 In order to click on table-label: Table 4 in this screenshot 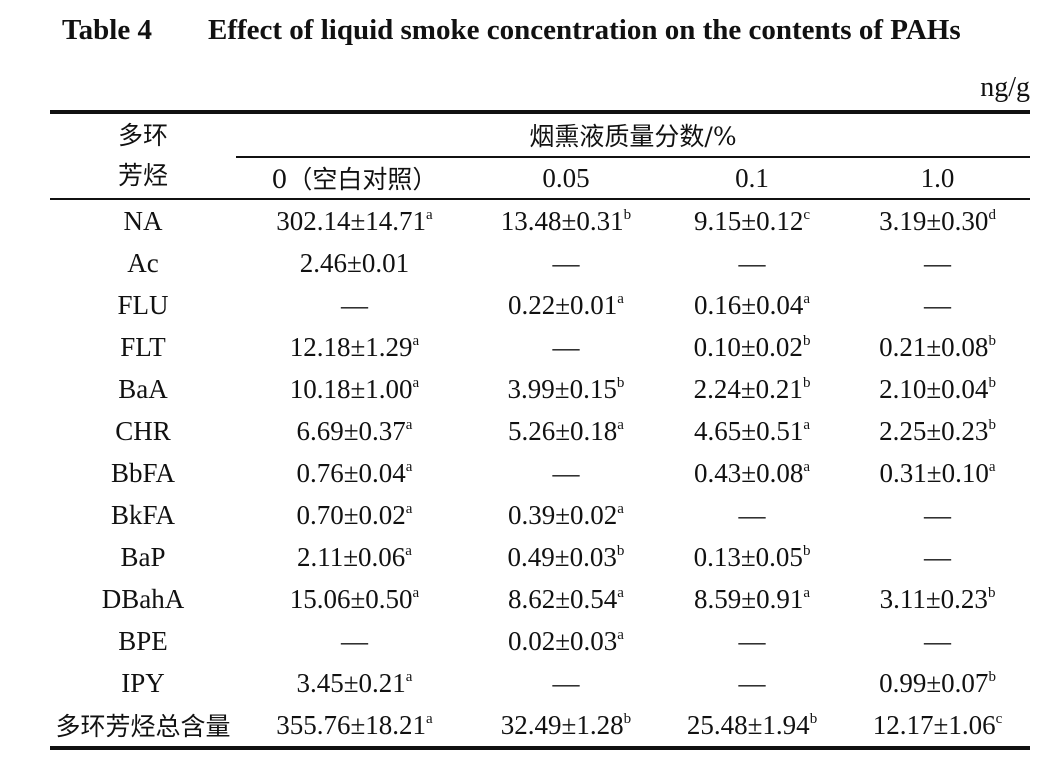, I will do `click(107, 30)`.